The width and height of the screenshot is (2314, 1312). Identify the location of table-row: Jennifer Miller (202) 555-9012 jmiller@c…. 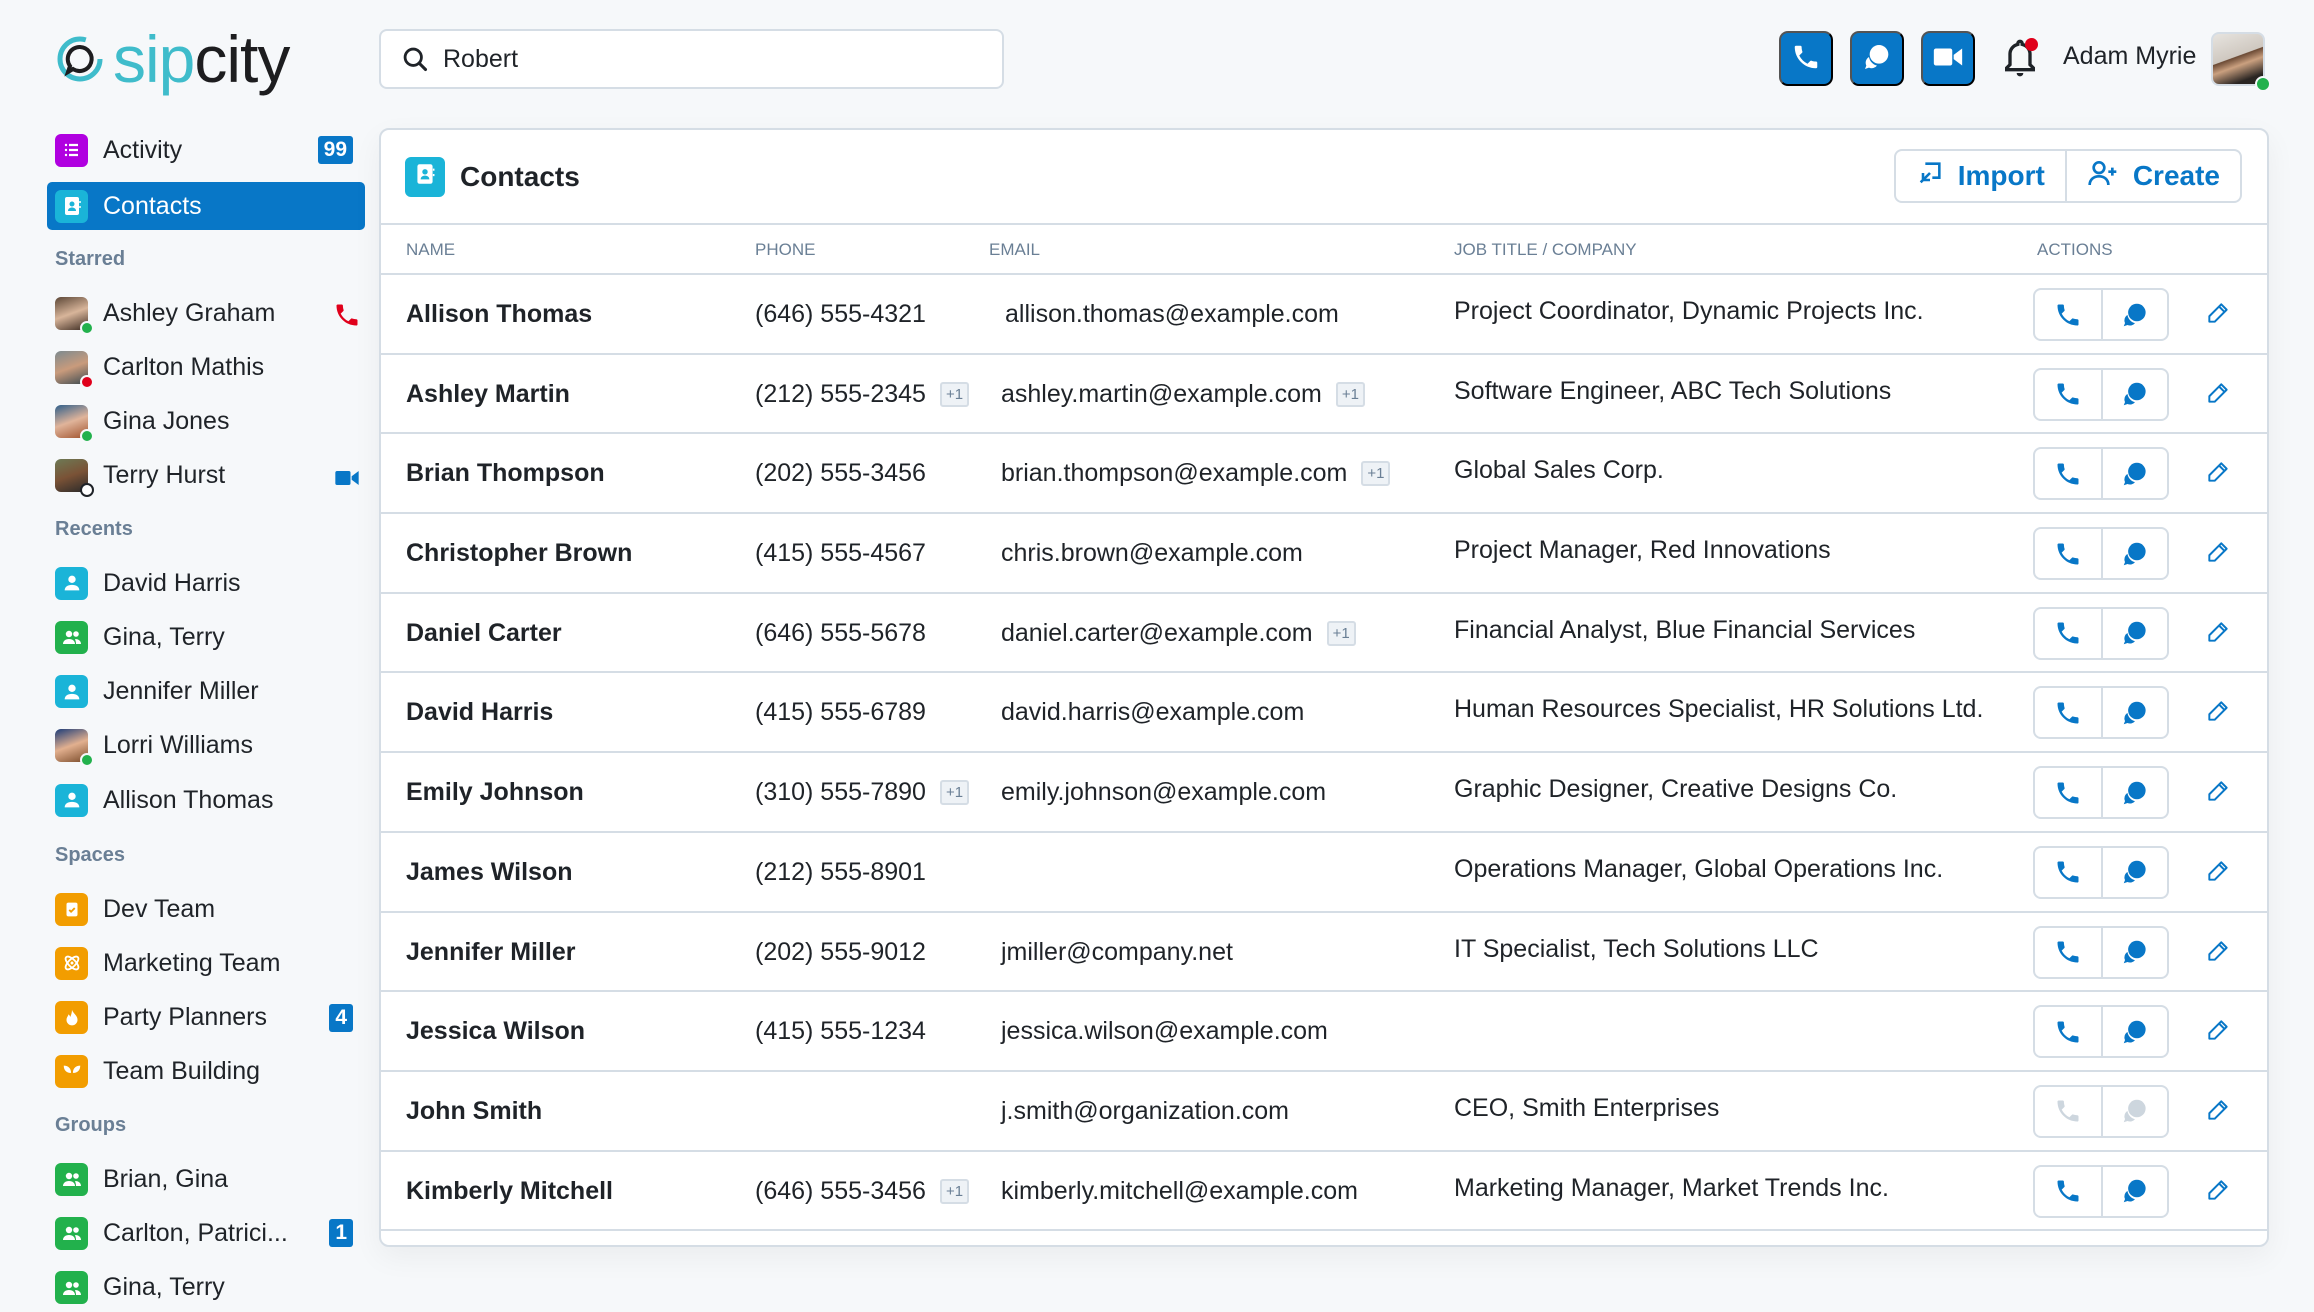
(1324, 953).